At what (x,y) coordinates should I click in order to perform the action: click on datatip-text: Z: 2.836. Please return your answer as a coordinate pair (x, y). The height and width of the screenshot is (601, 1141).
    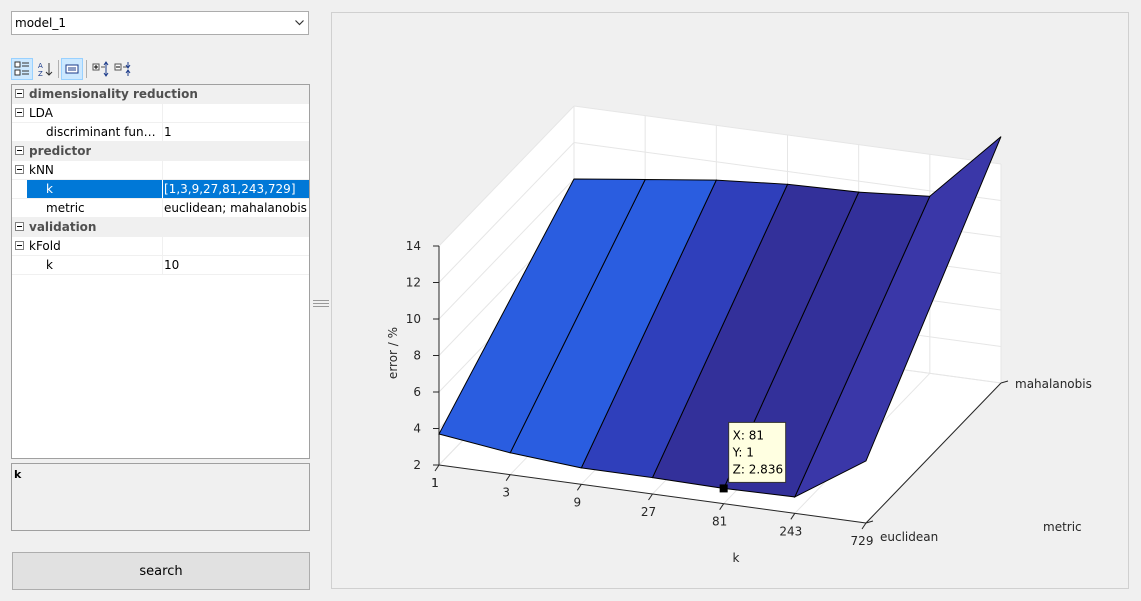
    Looking at the image, I should click on (758, 469).